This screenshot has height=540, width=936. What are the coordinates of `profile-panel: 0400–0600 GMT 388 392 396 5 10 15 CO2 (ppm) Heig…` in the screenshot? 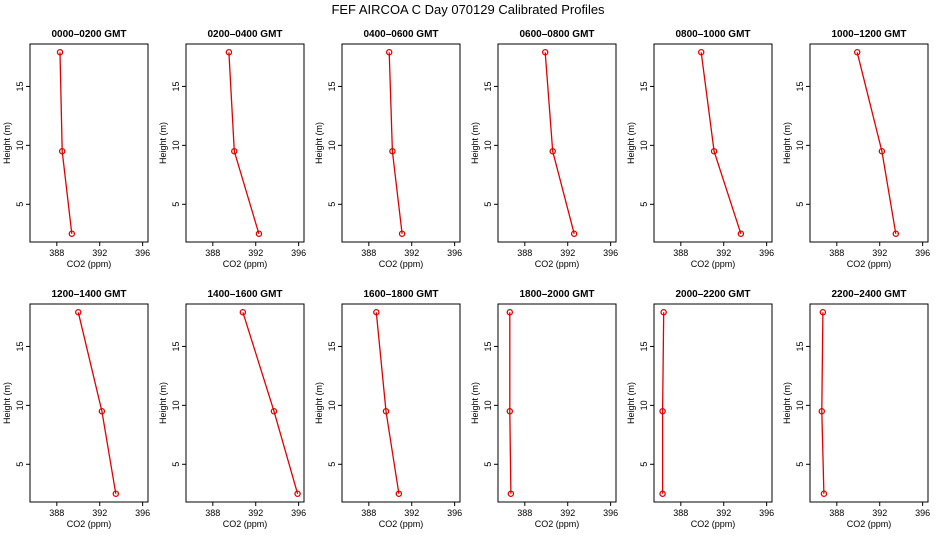 It's located at (388, 149).